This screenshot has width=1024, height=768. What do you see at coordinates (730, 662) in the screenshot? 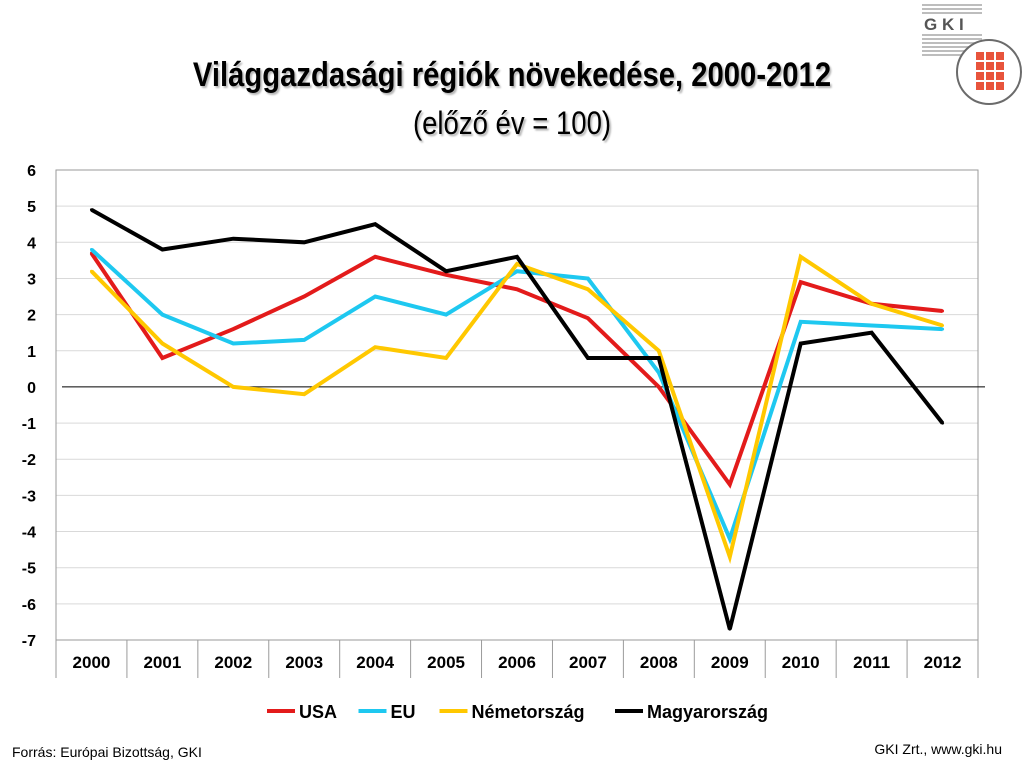
I see `x-tick-label: 2009` at bounding box center [730, 662].